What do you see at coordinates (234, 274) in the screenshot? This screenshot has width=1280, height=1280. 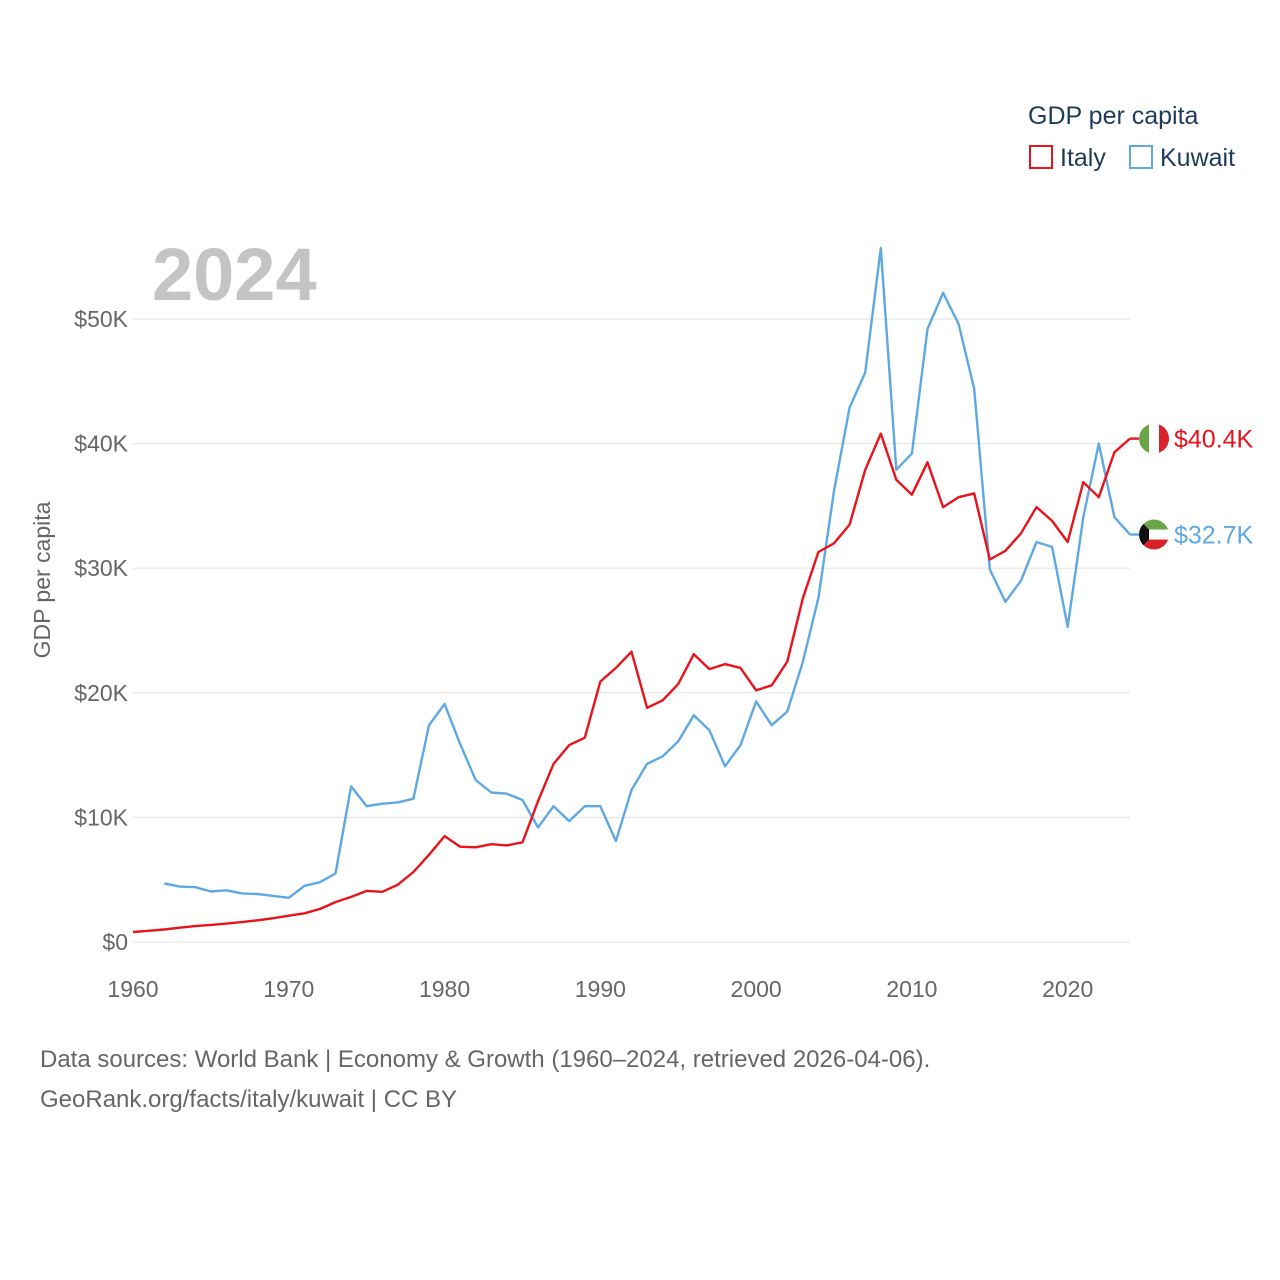 I see `year-display: 2024` at bounding box center [234, 274].